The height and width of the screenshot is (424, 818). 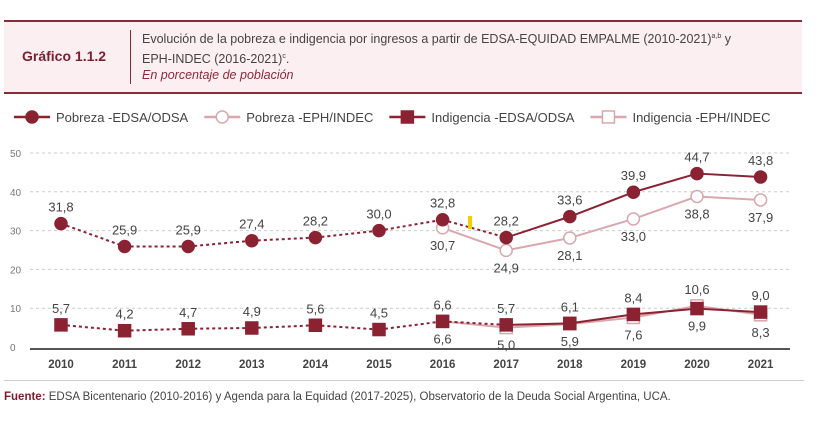 I want to click on data-label: 5,0, so click(x=506, y=345).